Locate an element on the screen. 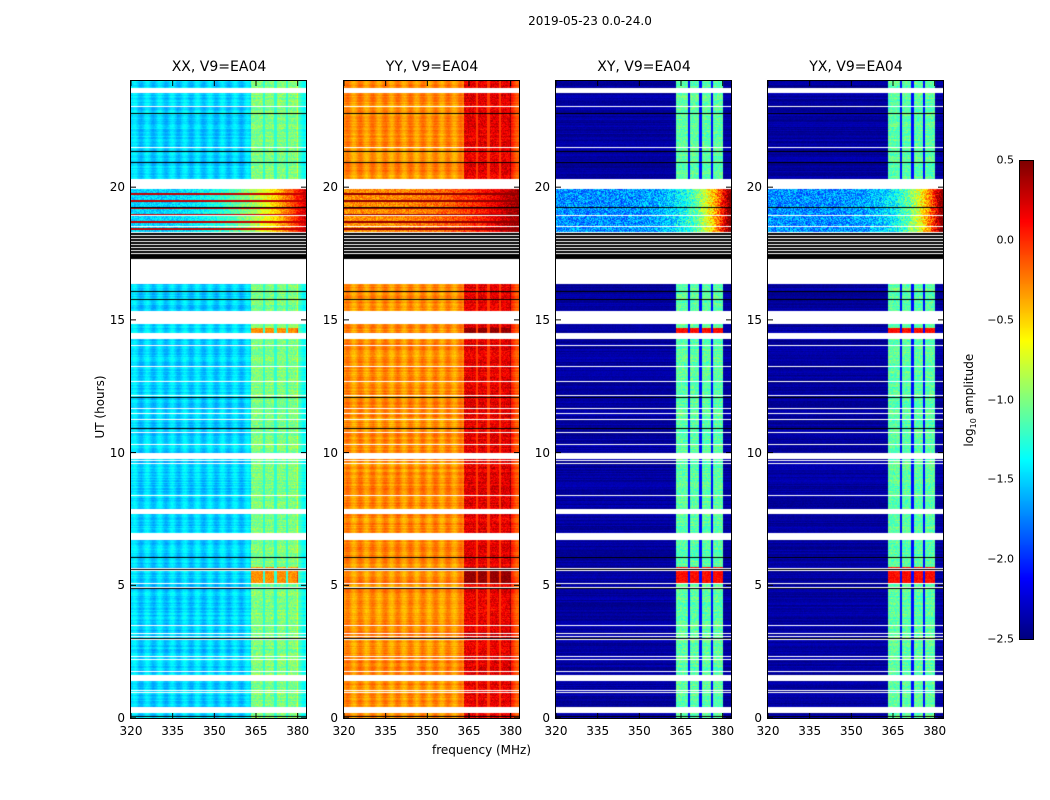 The image size is (1050, 800). heatmap-image-xy is located at coordinates (643, 399).